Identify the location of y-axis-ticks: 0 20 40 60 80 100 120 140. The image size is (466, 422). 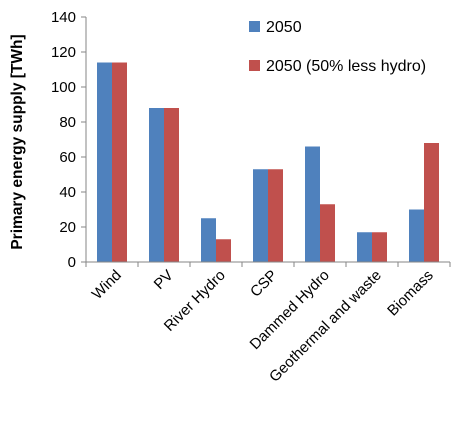
(68, 140).